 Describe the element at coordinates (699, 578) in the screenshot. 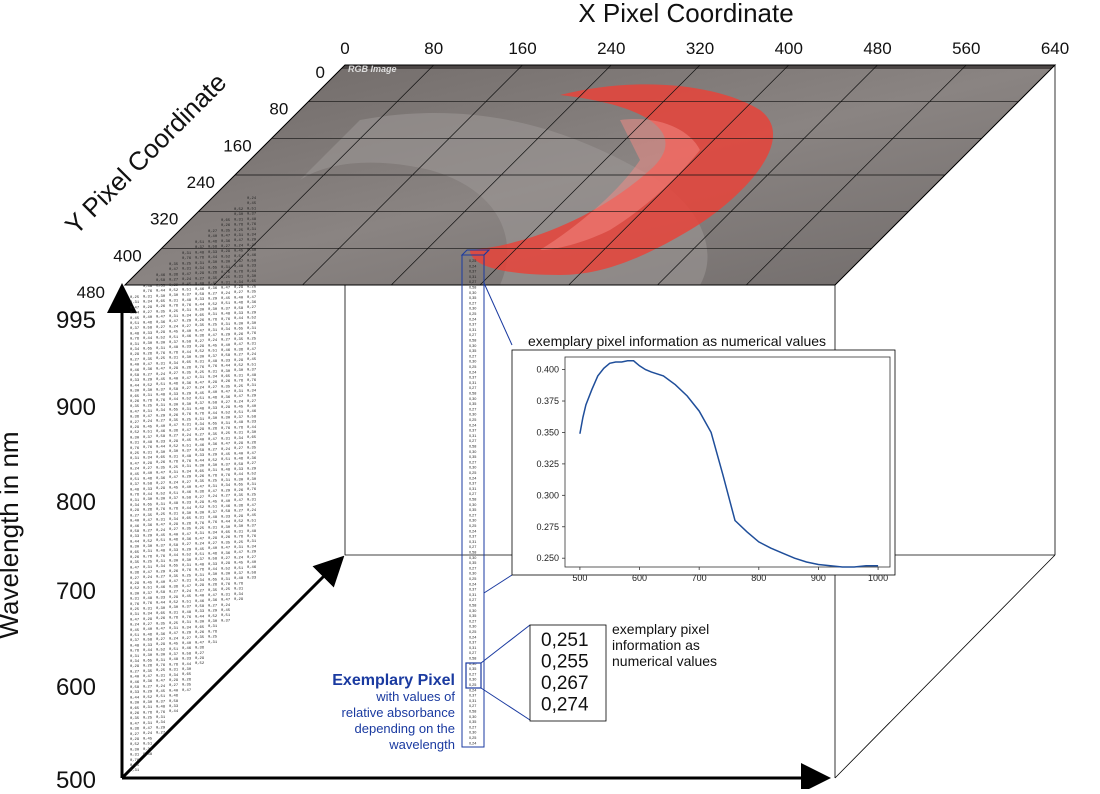

I see `chart-x-tick-label: 700` at that location.